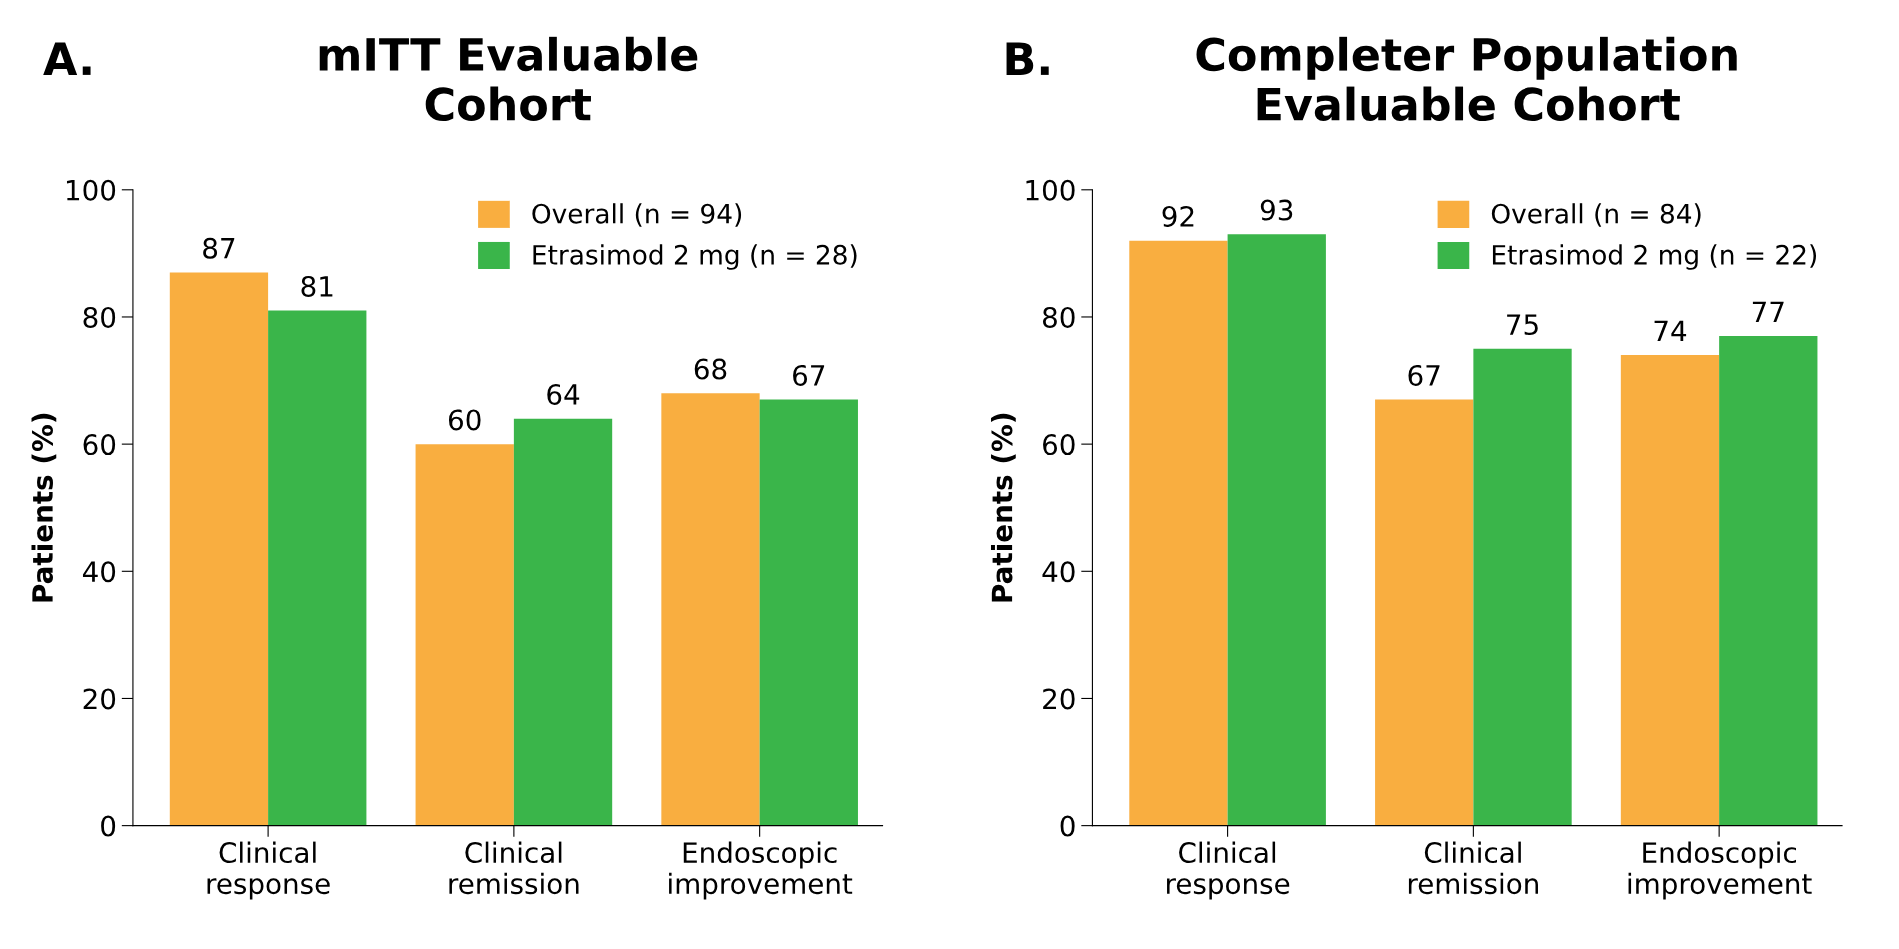  I want to click on data-label: 75, so click(1522, 325).